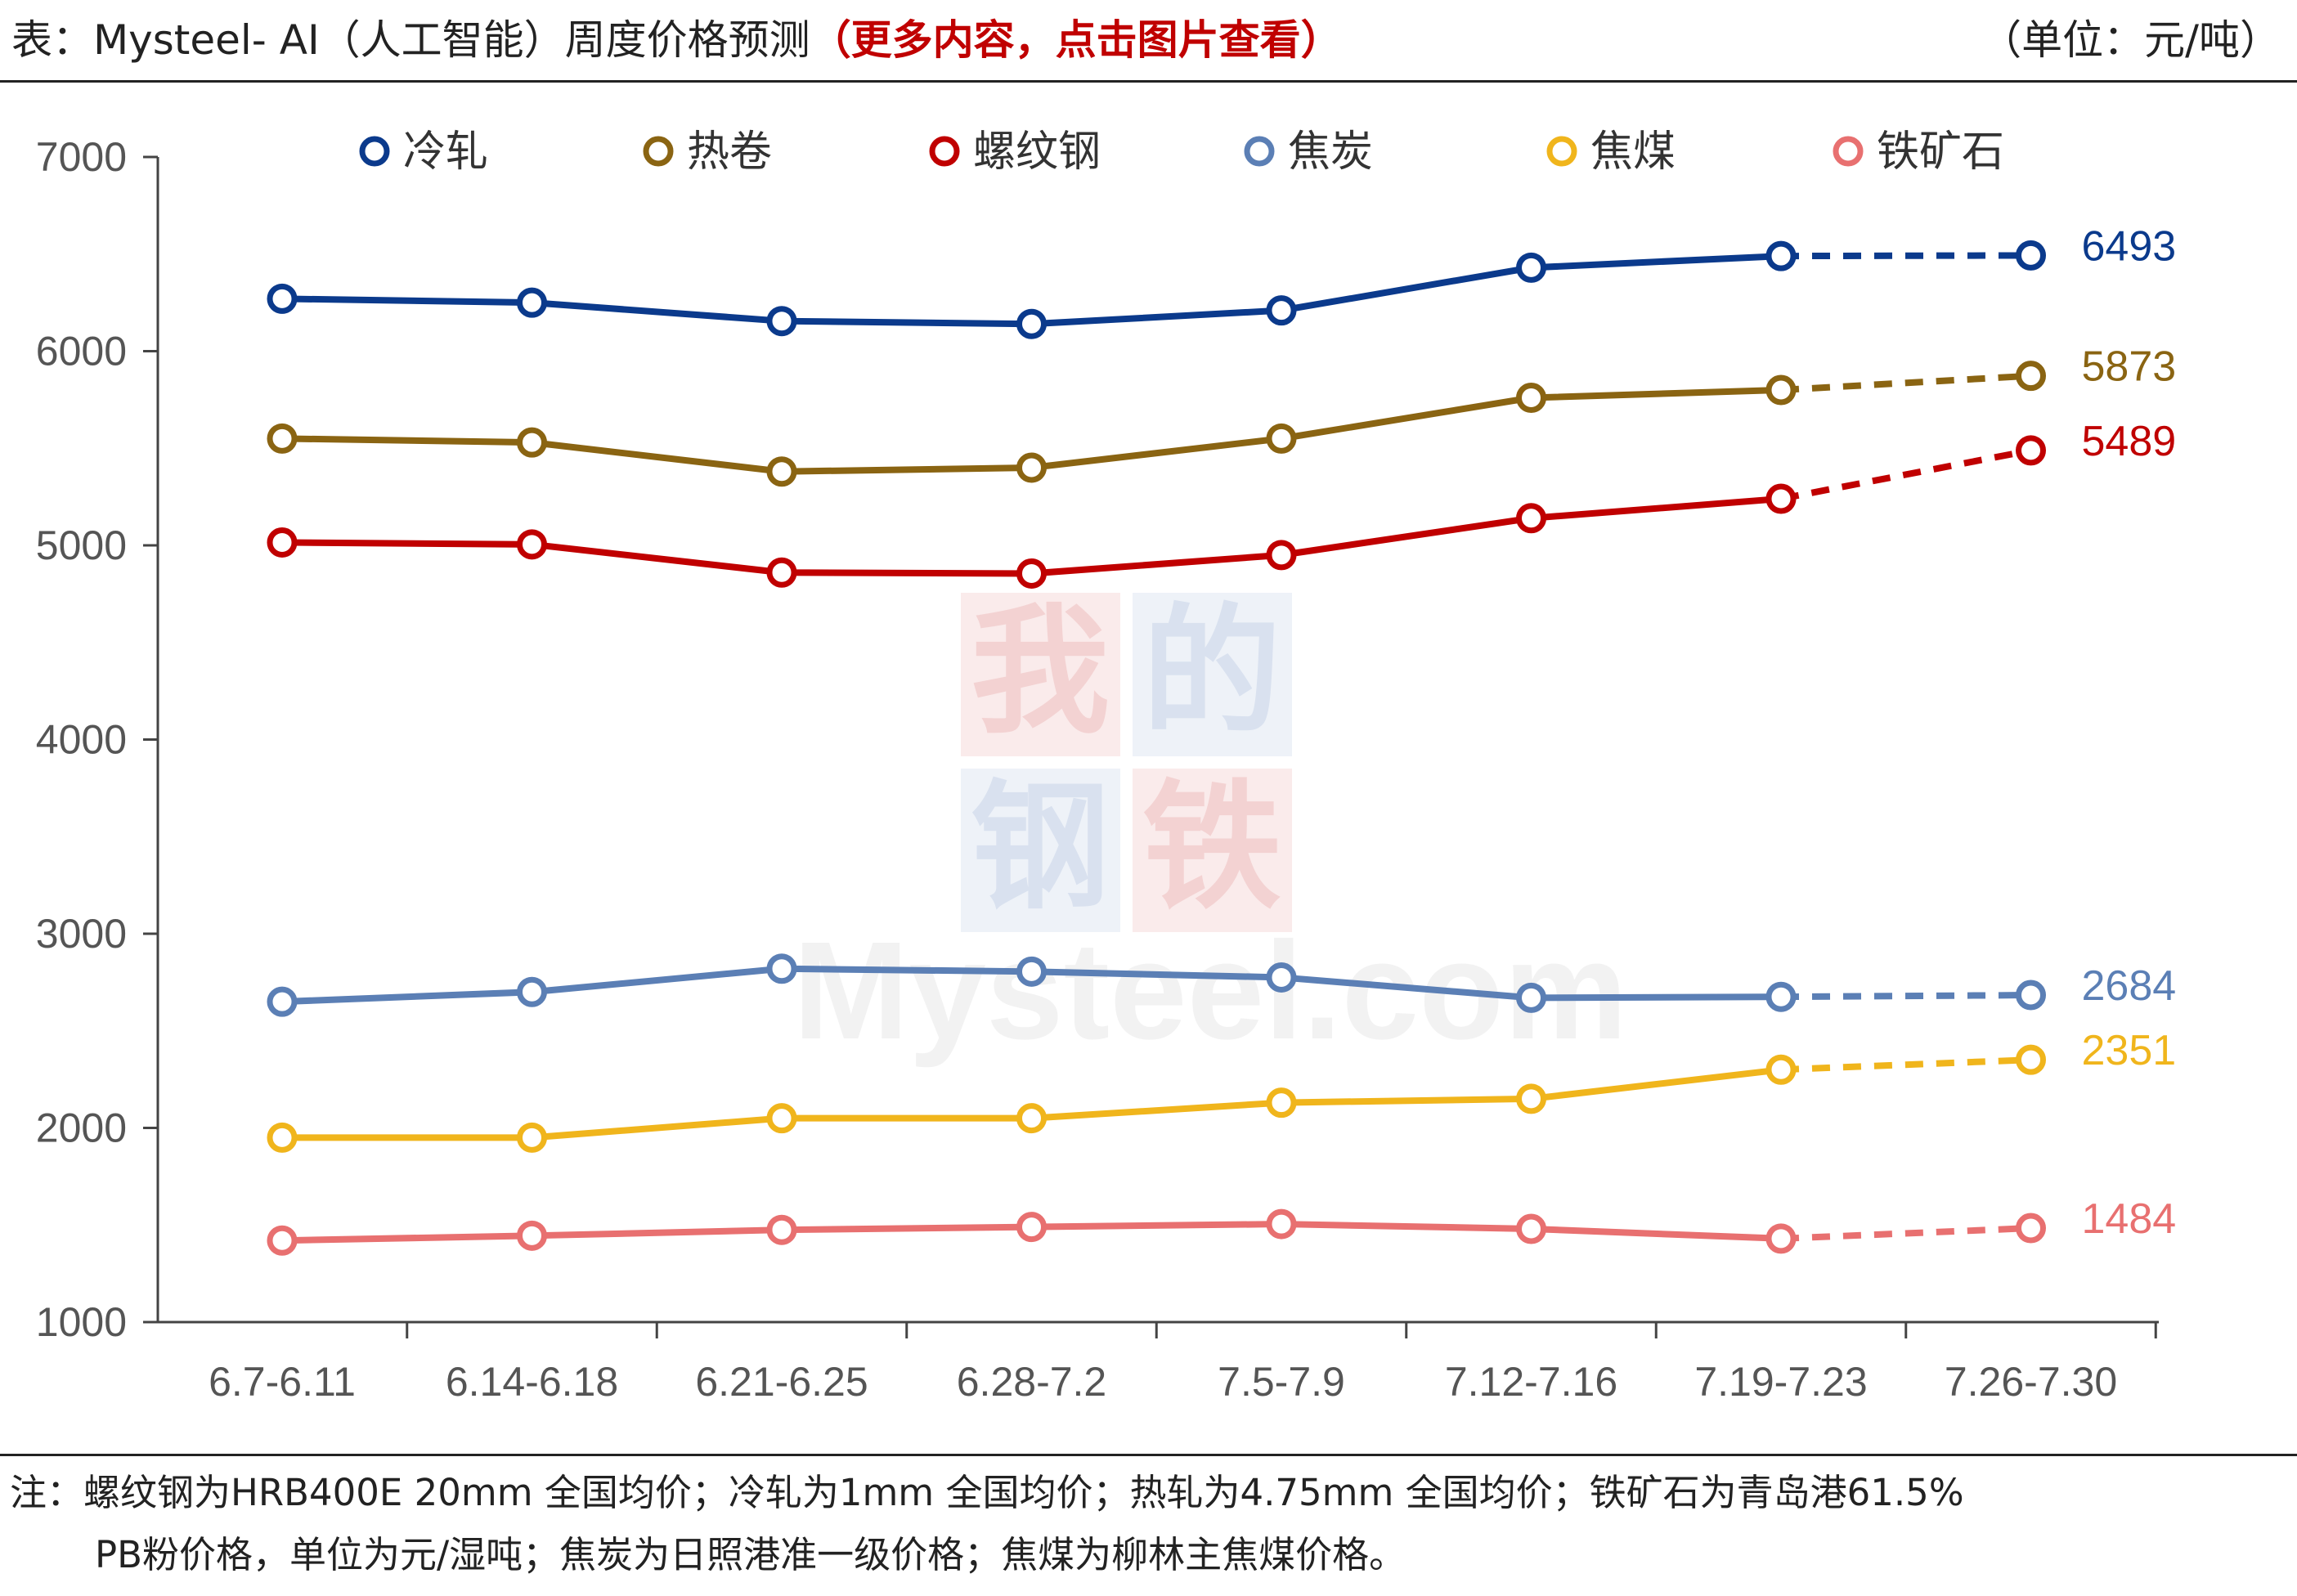 Image resolution: width=2297 pixels, height=1596 pixels. I want to click on watermark-char-2: 的, so click(1211, 672).